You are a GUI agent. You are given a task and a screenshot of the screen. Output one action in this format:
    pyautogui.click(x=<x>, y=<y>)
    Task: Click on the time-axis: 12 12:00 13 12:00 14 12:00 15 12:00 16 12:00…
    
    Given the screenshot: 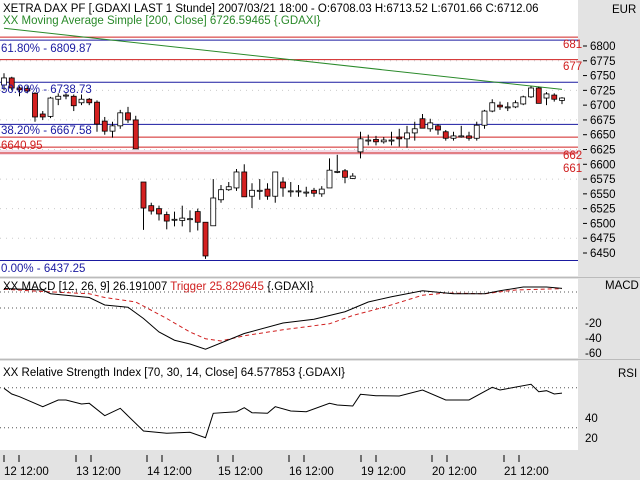 What is the action you would take?
    pyautogui.click(x=276, y=466)
    